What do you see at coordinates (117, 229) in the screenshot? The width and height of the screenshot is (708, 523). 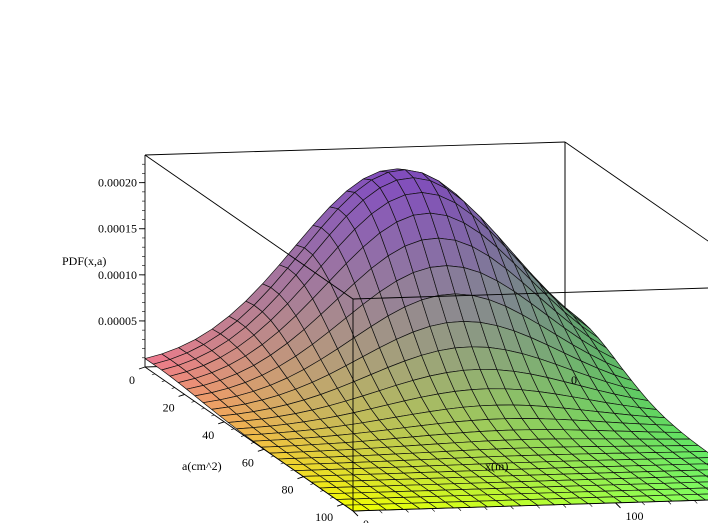 I see `z-tick-label: 0.00015` at bounding box center [117, 229].